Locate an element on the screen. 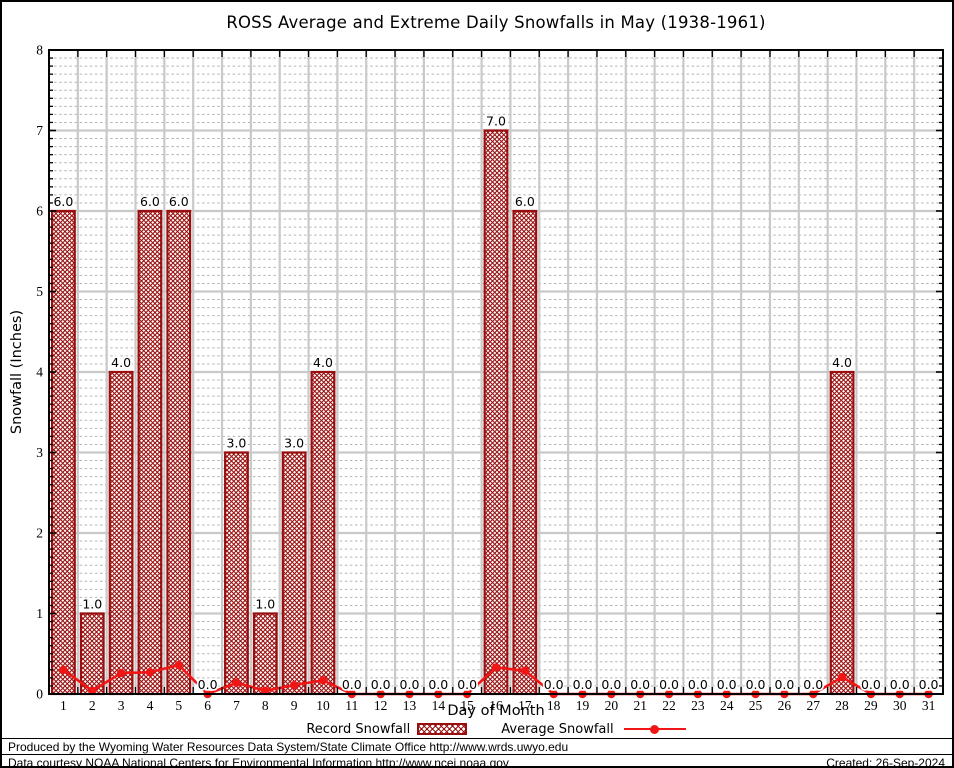 The image size is (954, 768). x-tick-24: 24 is located at coordinates (727, 705).